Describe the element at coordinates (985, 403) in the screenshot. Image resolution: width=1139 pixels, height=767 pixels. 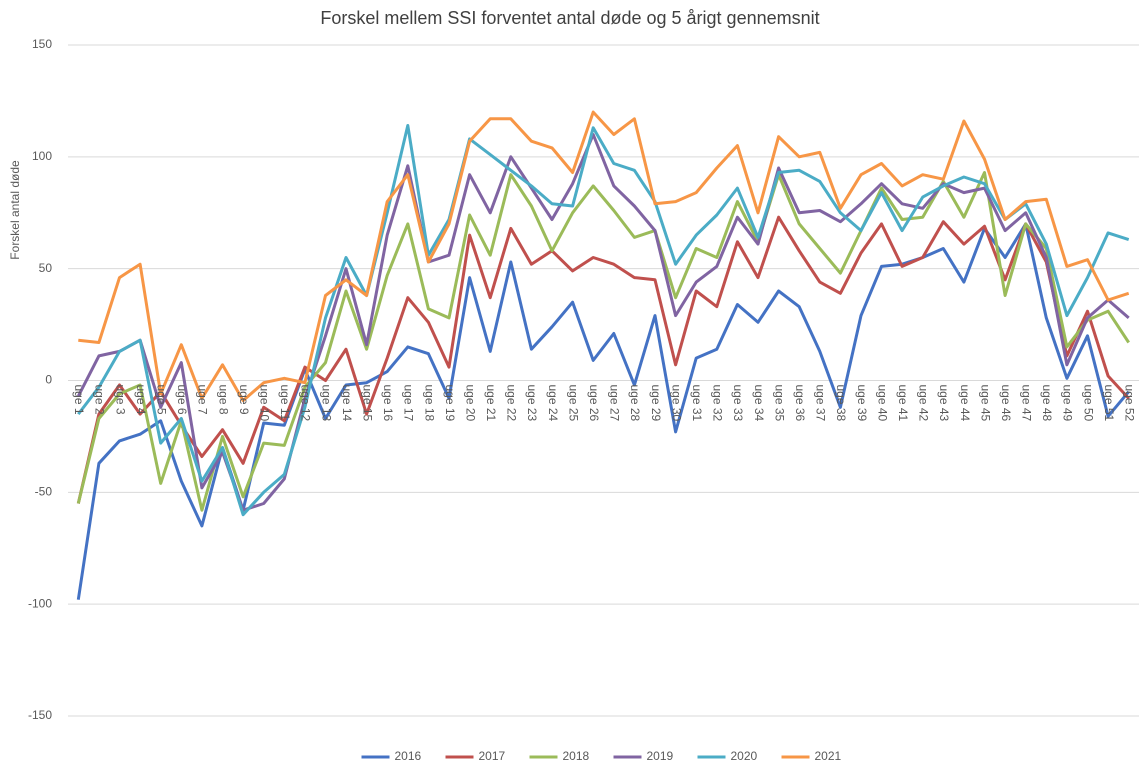
I see `x-tick-label: uge 45` at that location.